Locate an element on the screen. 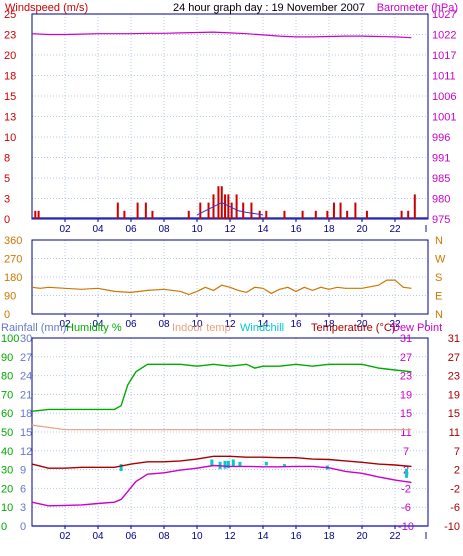  windspeed-tick-label: 18 is located at coordinates (10, 77).